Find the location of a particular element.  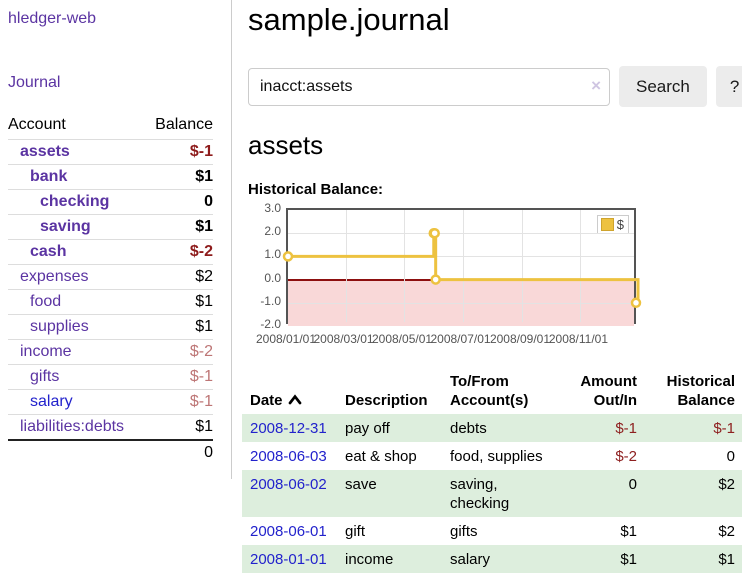

amount-cell: $-1 is located at coordinates (626, 428).